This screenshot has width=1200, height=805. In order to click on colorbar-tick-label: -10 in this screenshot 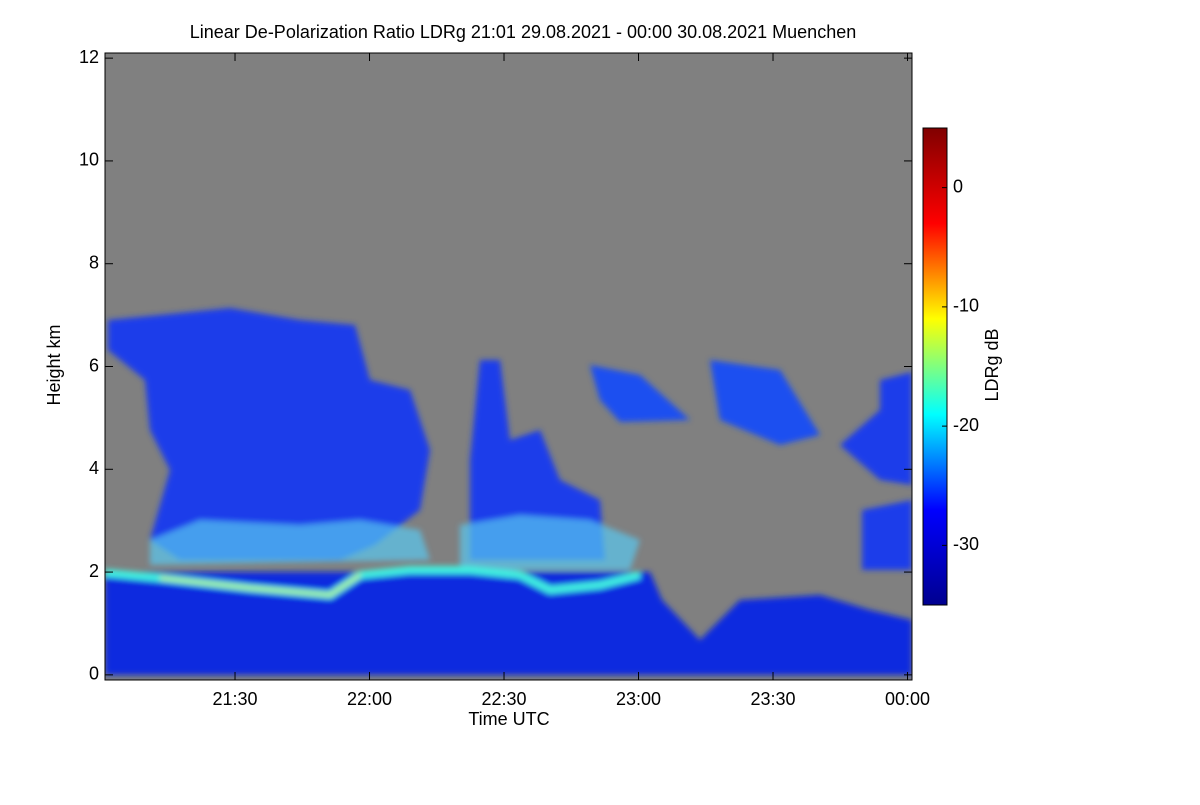, I will do `click(966, 306)`.